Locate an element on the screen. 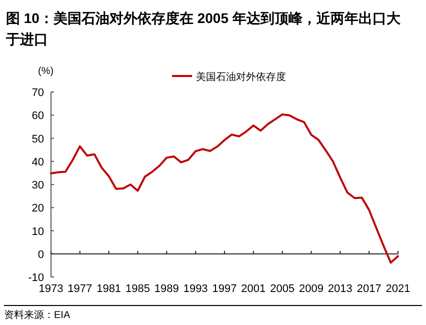 The image size is (426, 325). x-tick-label: 1997 is located at coordinates (224, 289).